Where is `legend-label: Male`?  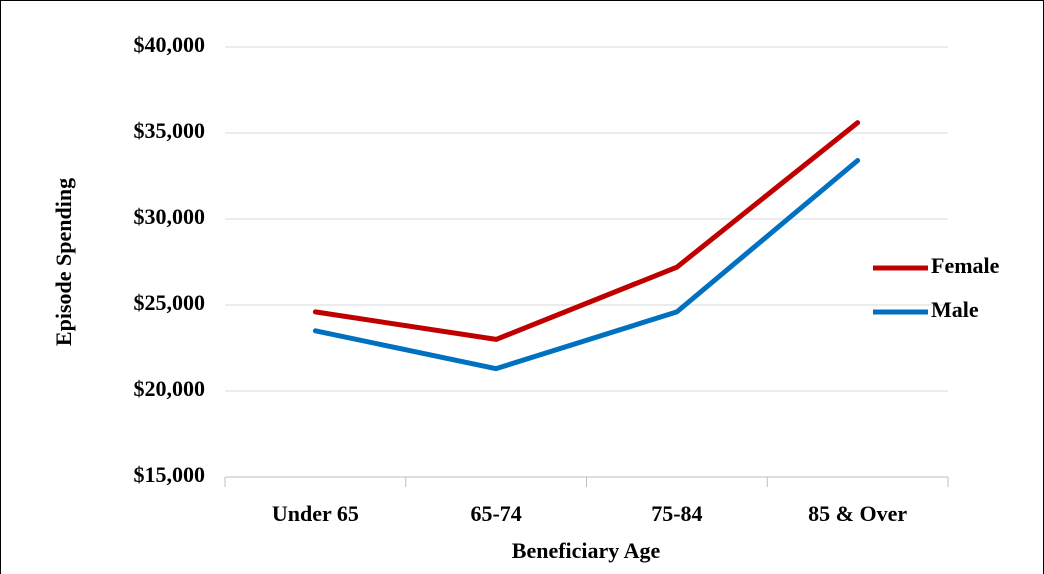
legend-label: Male is located at coordinates (955, 309).